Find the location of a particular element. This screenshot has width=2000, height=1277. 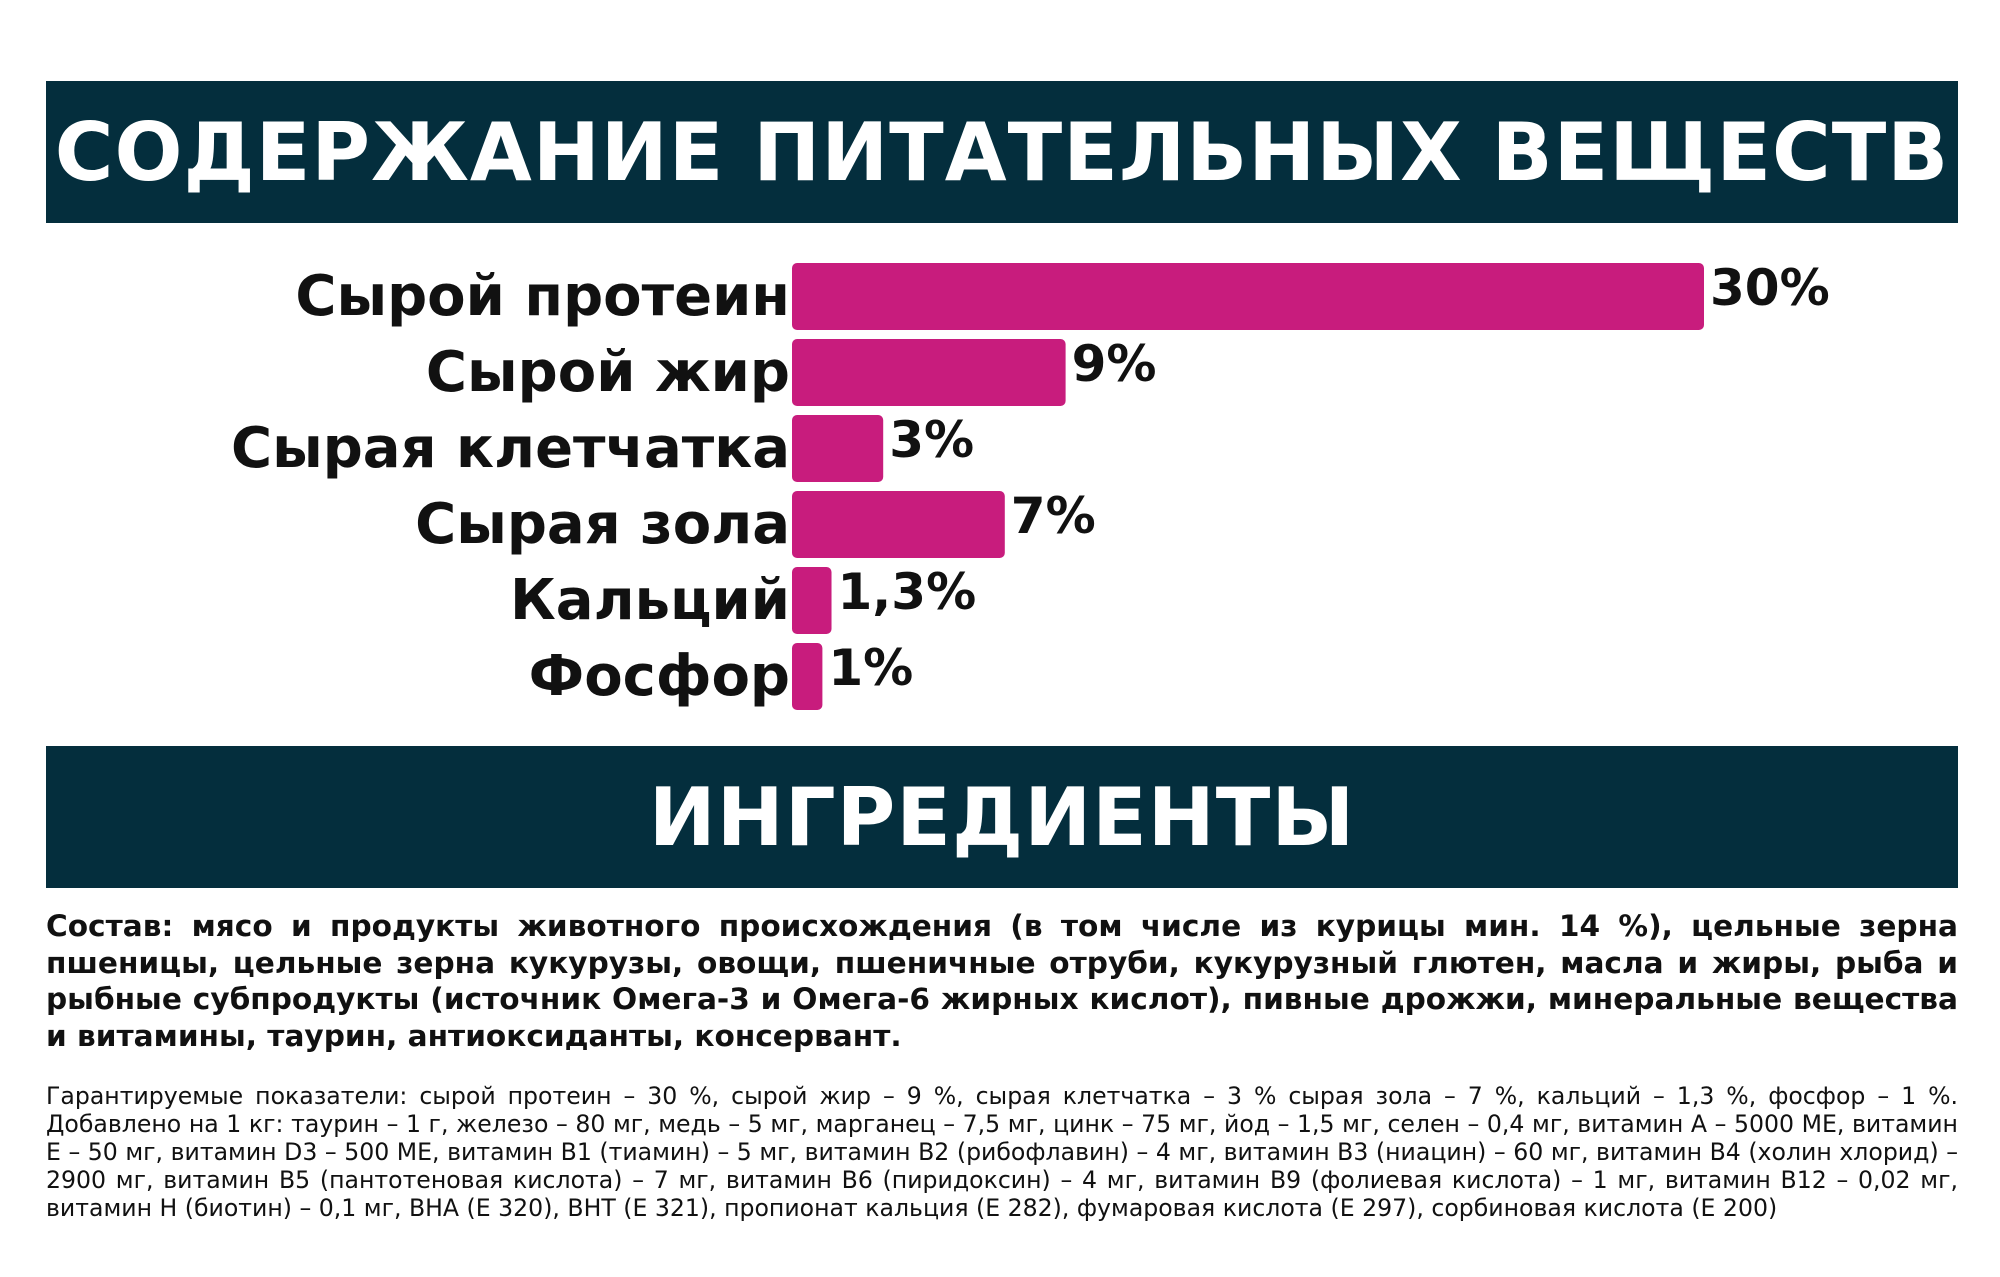

bar-value-label: 1% is located at coordinates (870, 668).